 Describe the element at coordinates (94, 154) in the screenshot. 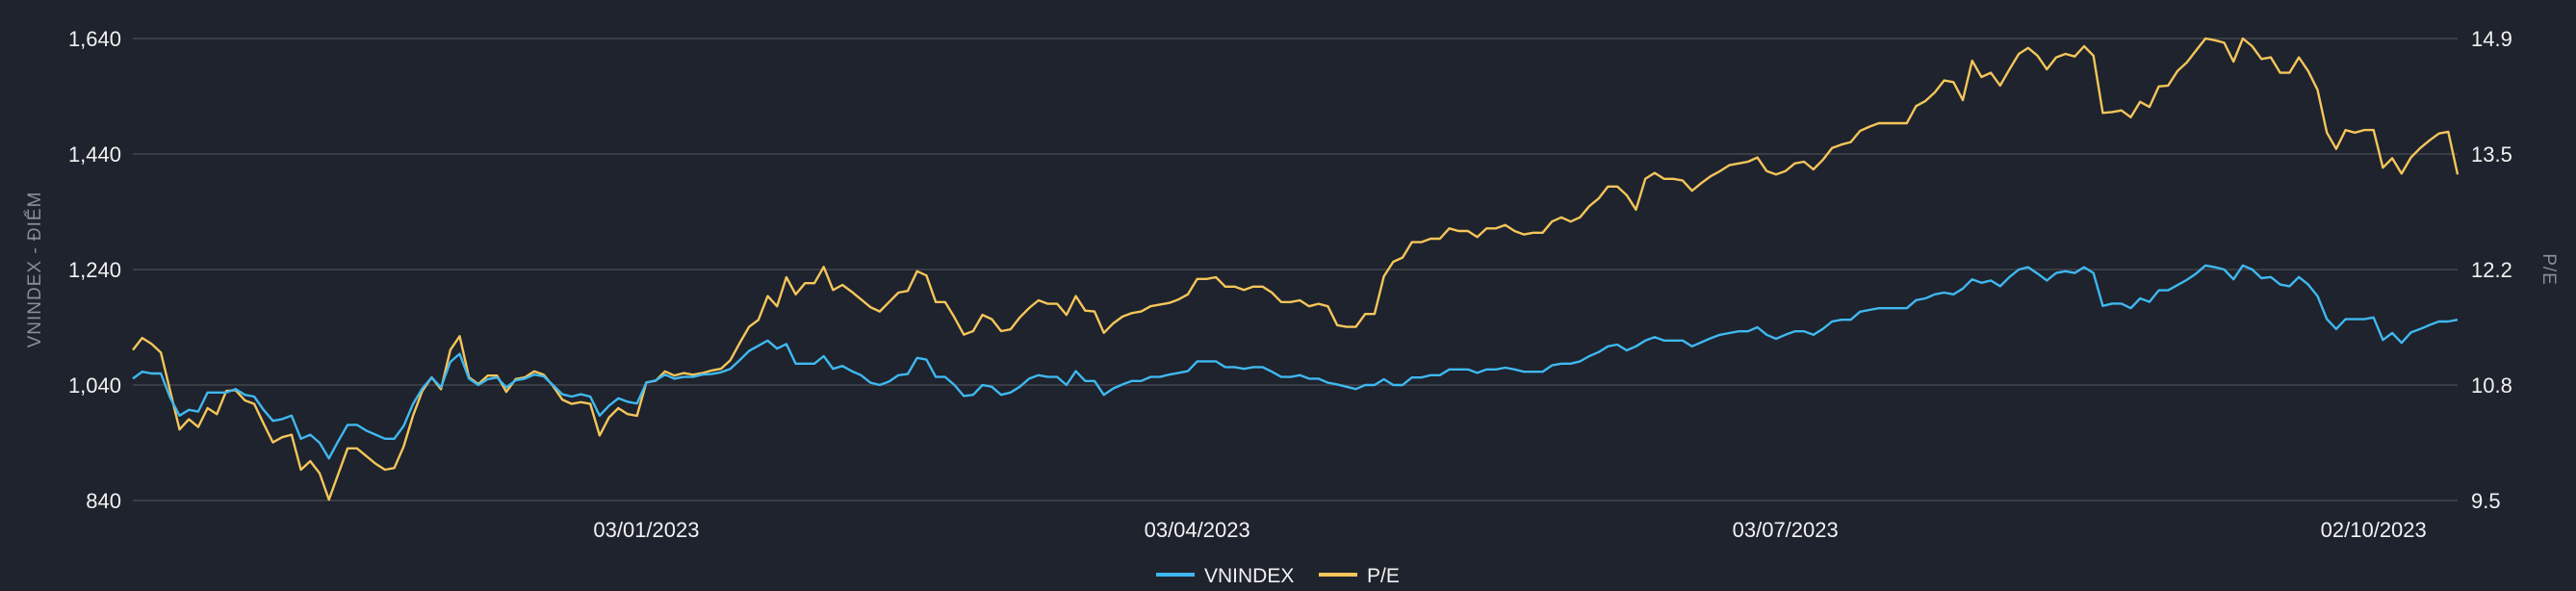

I see `left-y-tick-label: 1,440` at that location.